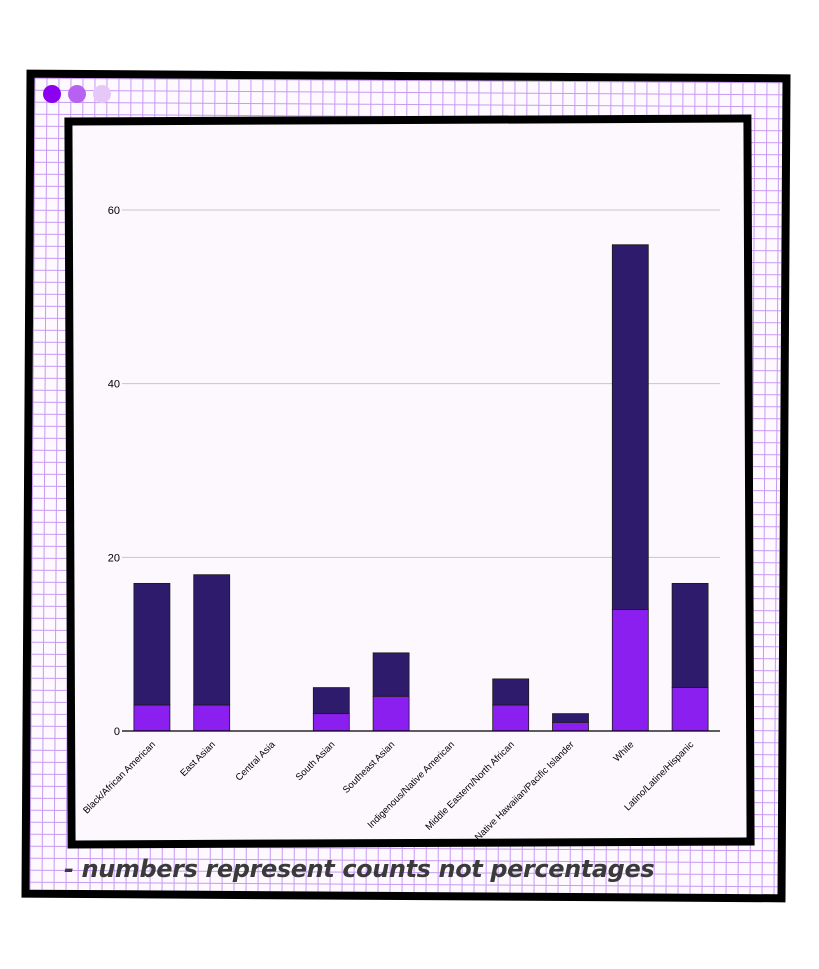 This screenshot has width=819, height=969. Describe the element at coordinates (119, 777) in the screenshot. I see `x-tick-label: Black/African American` at that location.